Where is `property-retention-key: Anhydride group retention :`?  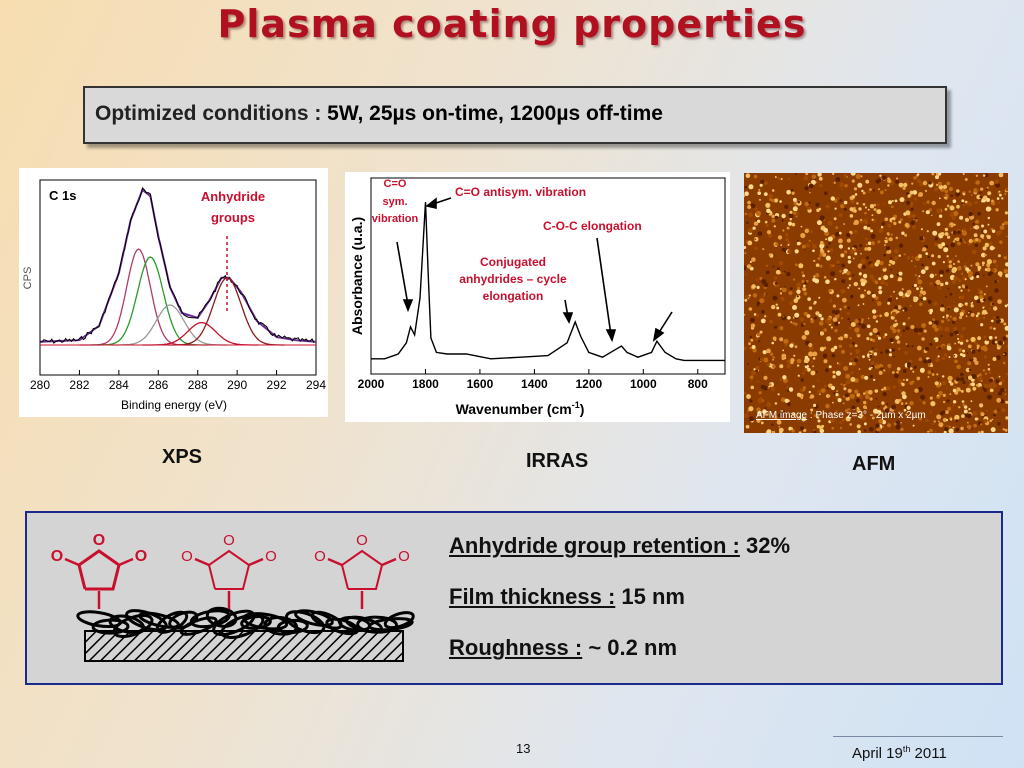
property-retention-key: Anhydride group retention : is located at coordinates (594, 545).